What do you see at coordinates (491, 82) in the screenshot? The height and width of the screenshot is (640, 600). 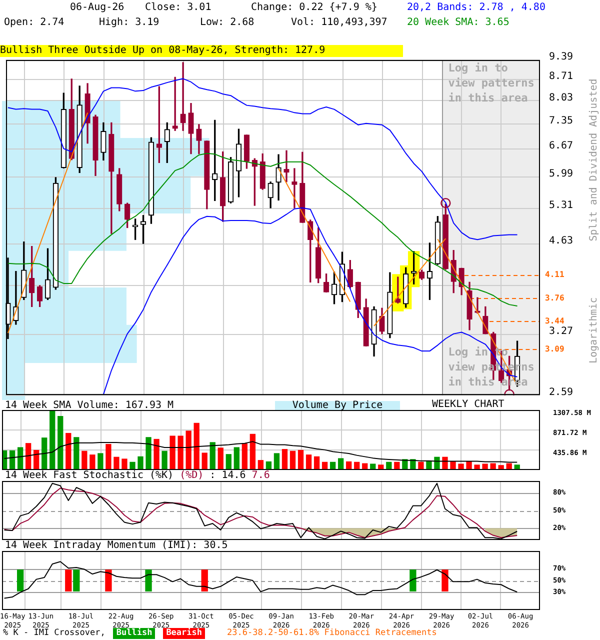 I see `band-label: Log in to view patterns in this area` at bounding box center [491, 82].